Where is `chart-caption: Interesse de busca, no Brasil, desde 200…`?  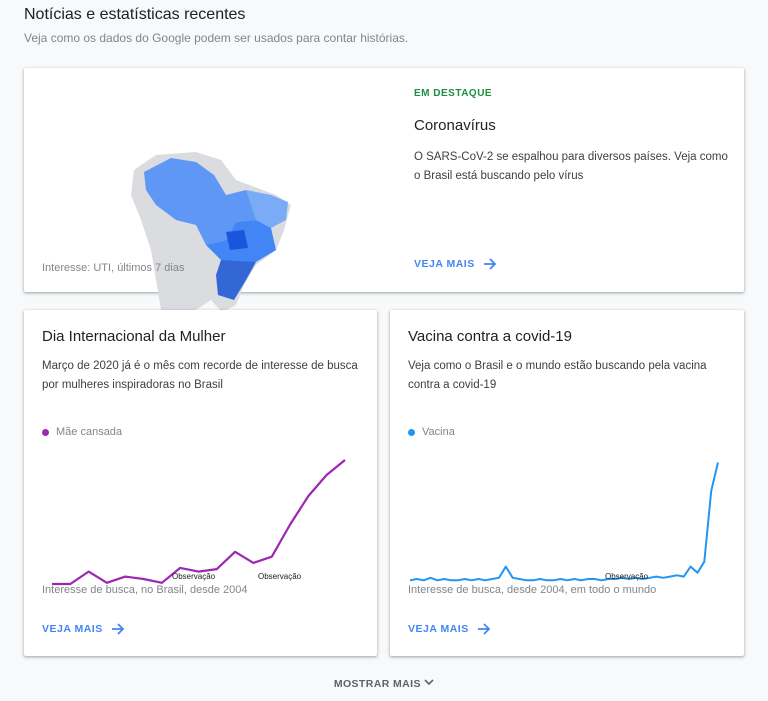
chart-caption: Interesse de busca, no Brasil, desde 200… is located at coordinates (145, 590).